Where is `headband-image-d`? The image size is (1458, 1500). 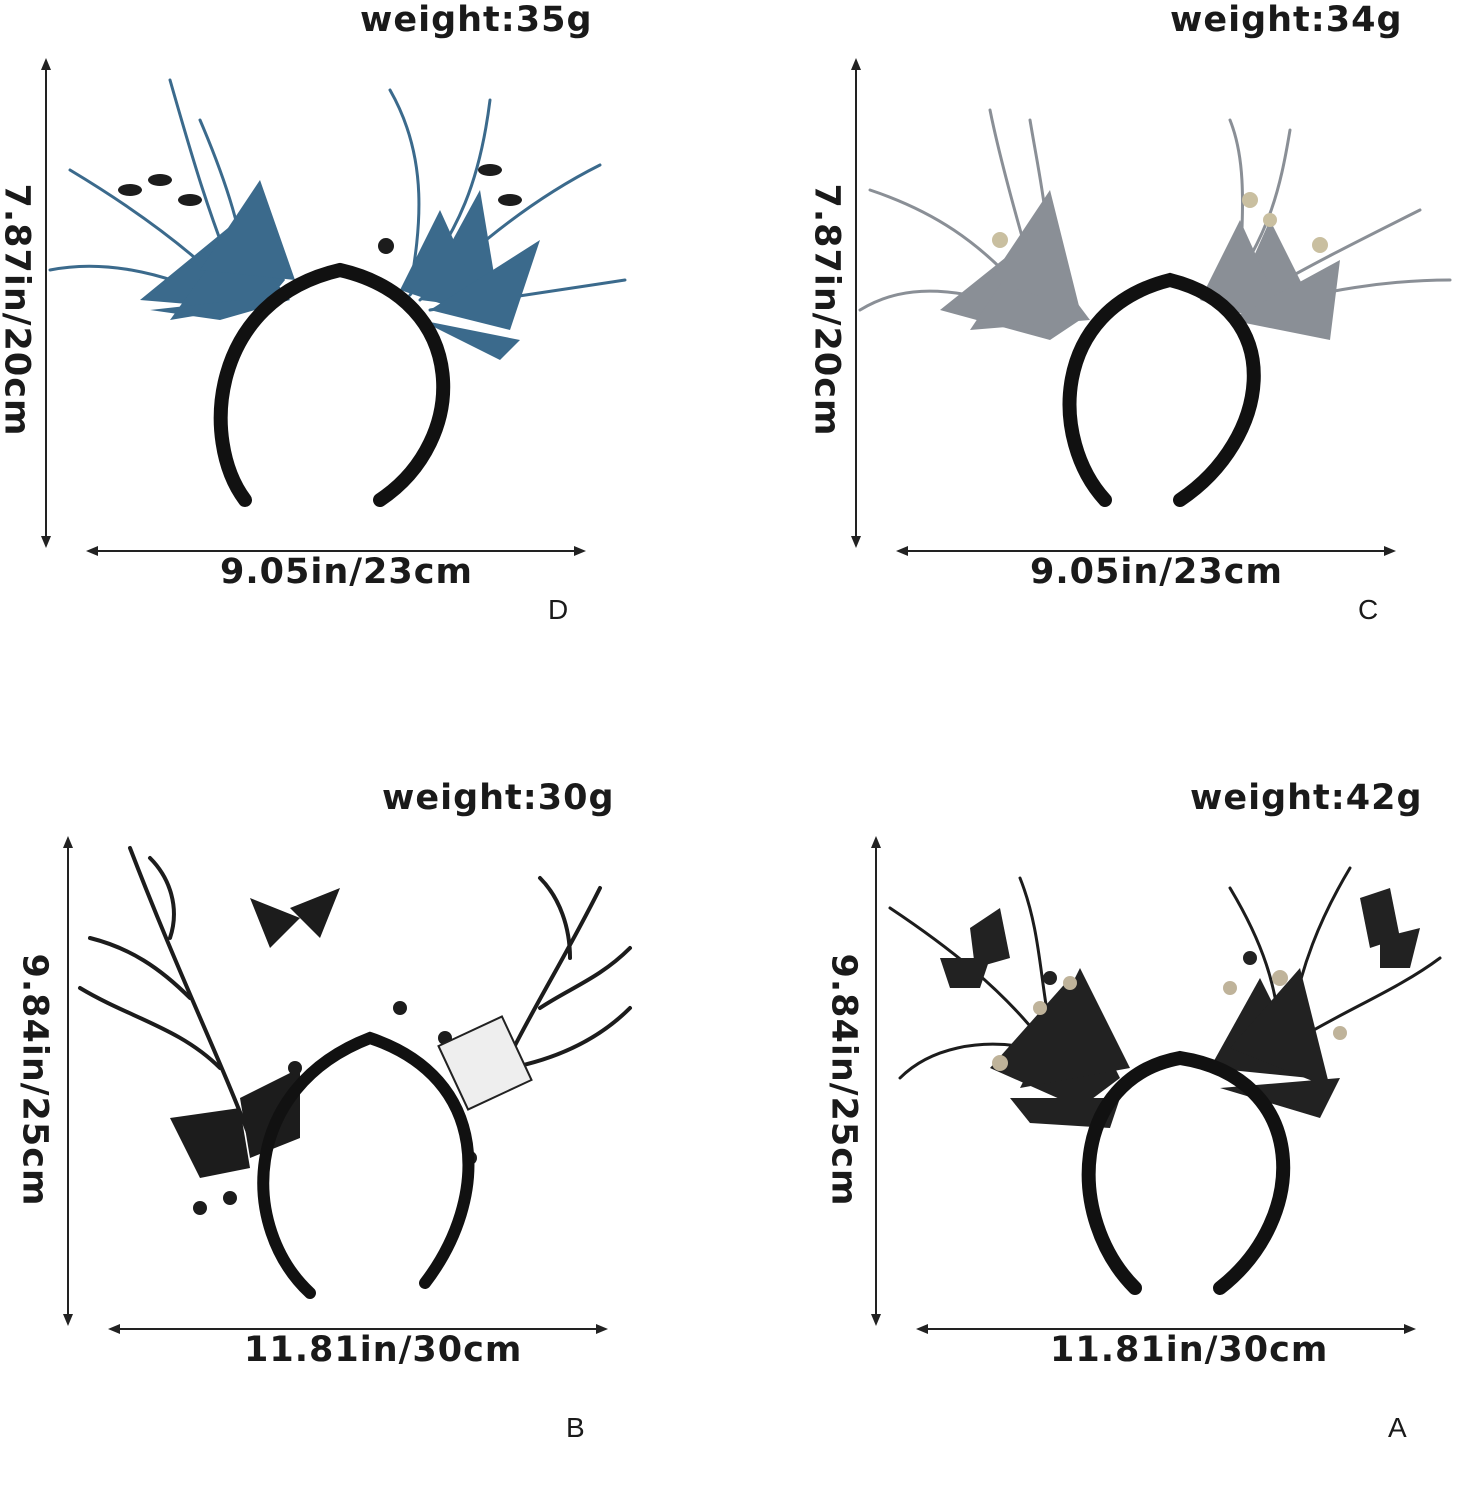 headband-image-d is located at coordinates (337, 292).